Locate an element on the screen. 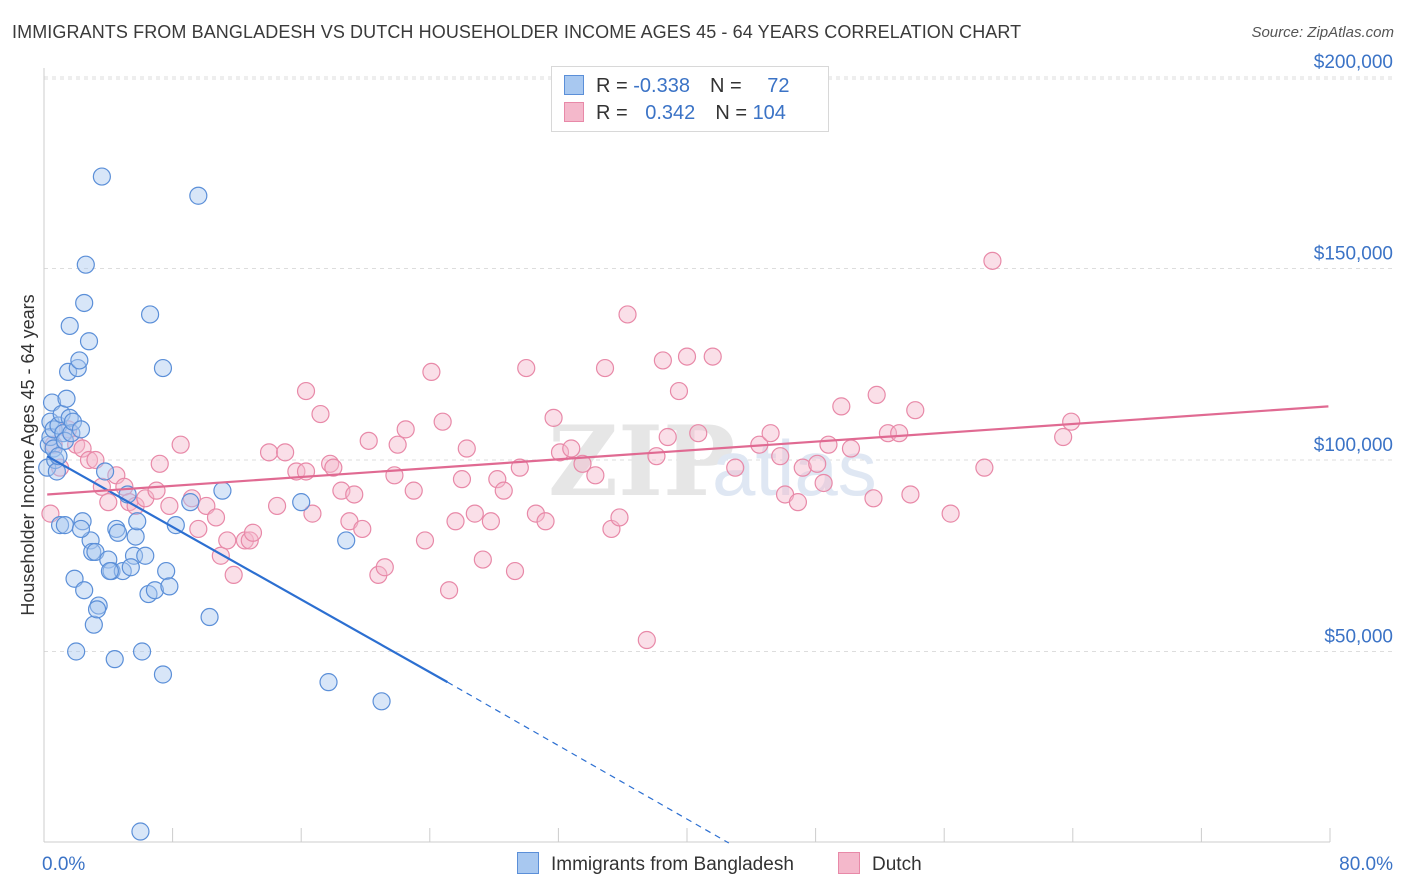 The height and width of the screenshot is (892, 1406). bottom-legend-dutch: Dutch is located at coordinates (880, 865).